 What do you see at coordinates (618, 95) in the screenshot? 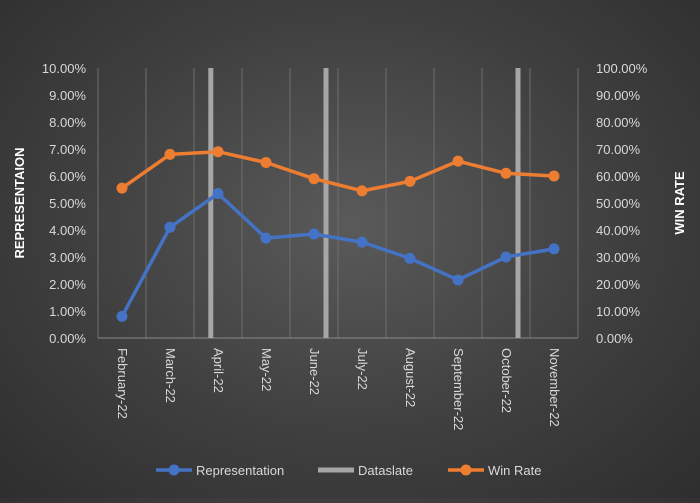
I see `y-right-tick-label: 90.00%` at bounding box center [618, 95].